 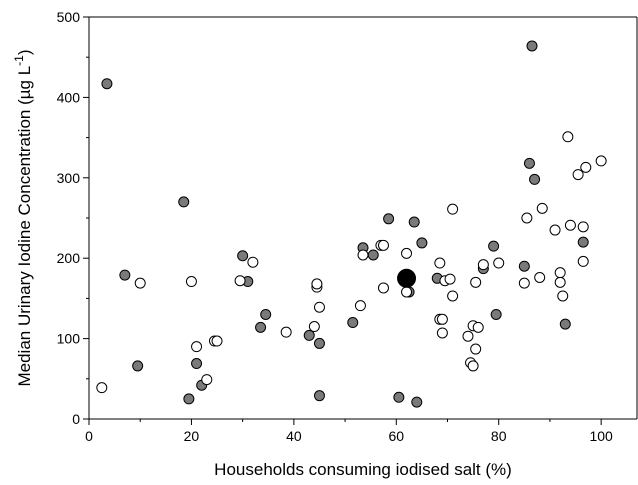 I want to click on x-tick-label: 40, so click(x=294, y=436).